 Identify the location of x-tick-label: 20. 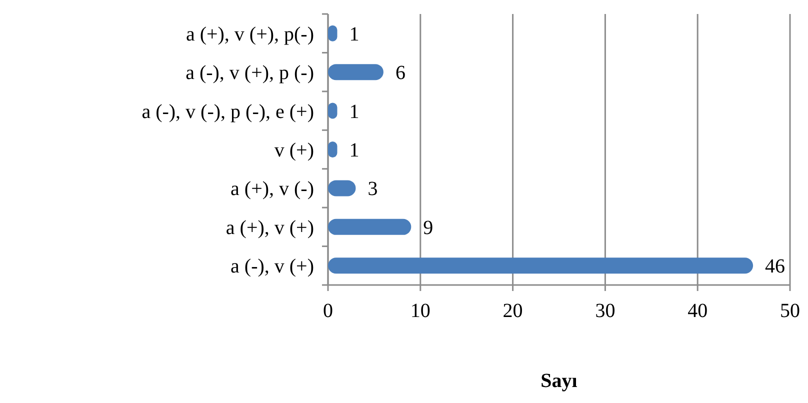
(512, 311).